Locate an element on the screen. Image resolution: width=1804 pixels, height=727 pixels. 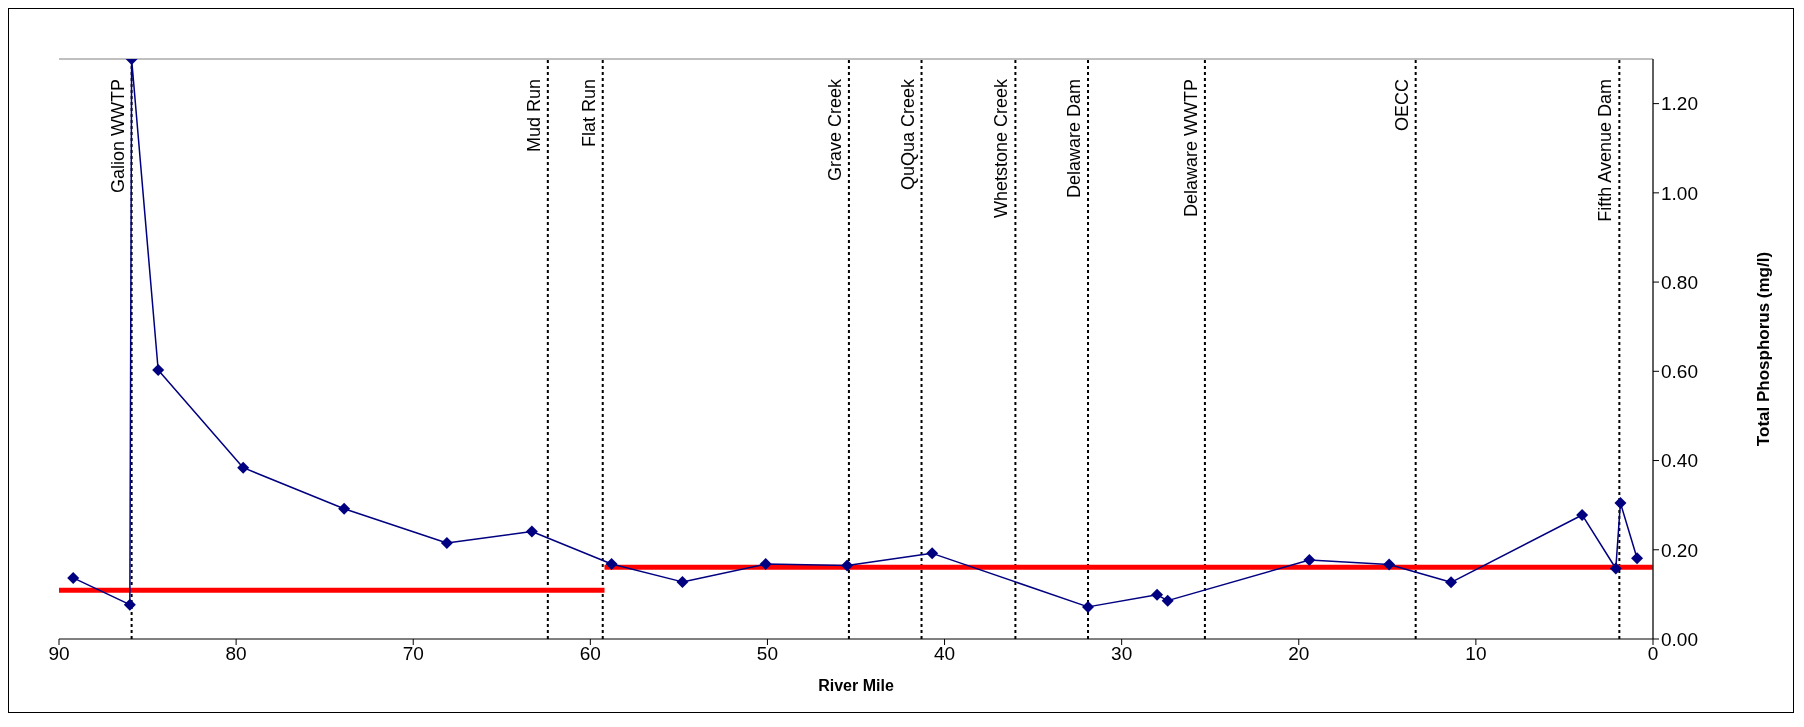
y-tick-label: 1.20 is located at coordinates (1679, 104).